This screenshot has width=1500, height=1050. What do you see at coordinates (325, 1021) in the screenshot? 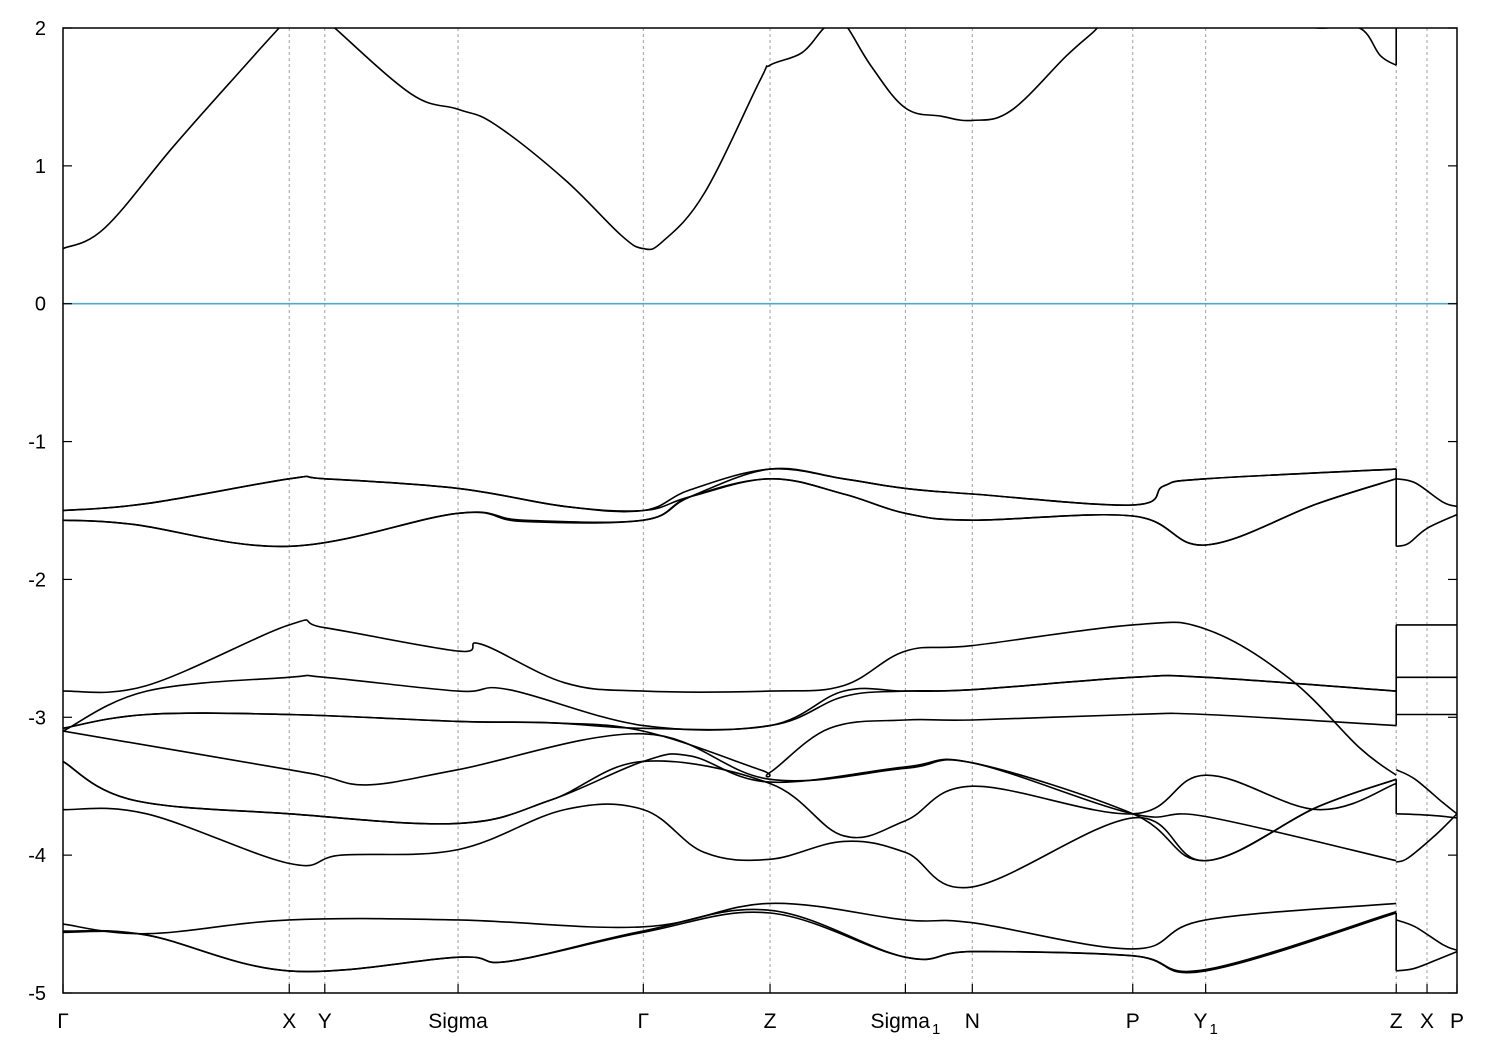
I see `kpoint-label: Y` at bounding box center [325, 1021].